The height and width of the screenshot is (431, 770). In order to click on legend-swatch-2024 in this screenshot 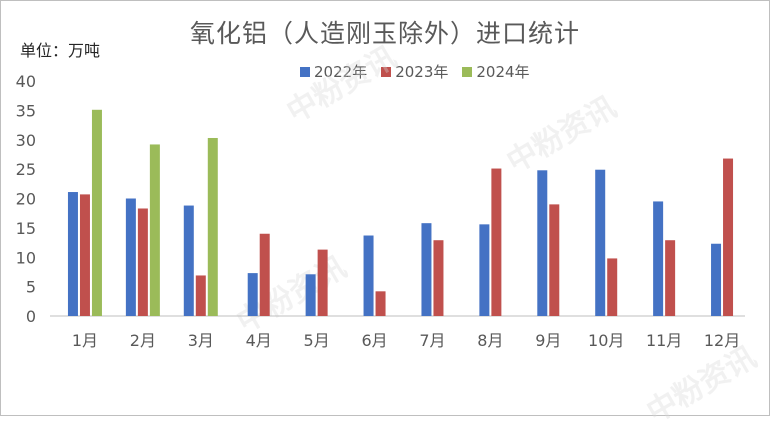, I will do `click(467, 71)`.